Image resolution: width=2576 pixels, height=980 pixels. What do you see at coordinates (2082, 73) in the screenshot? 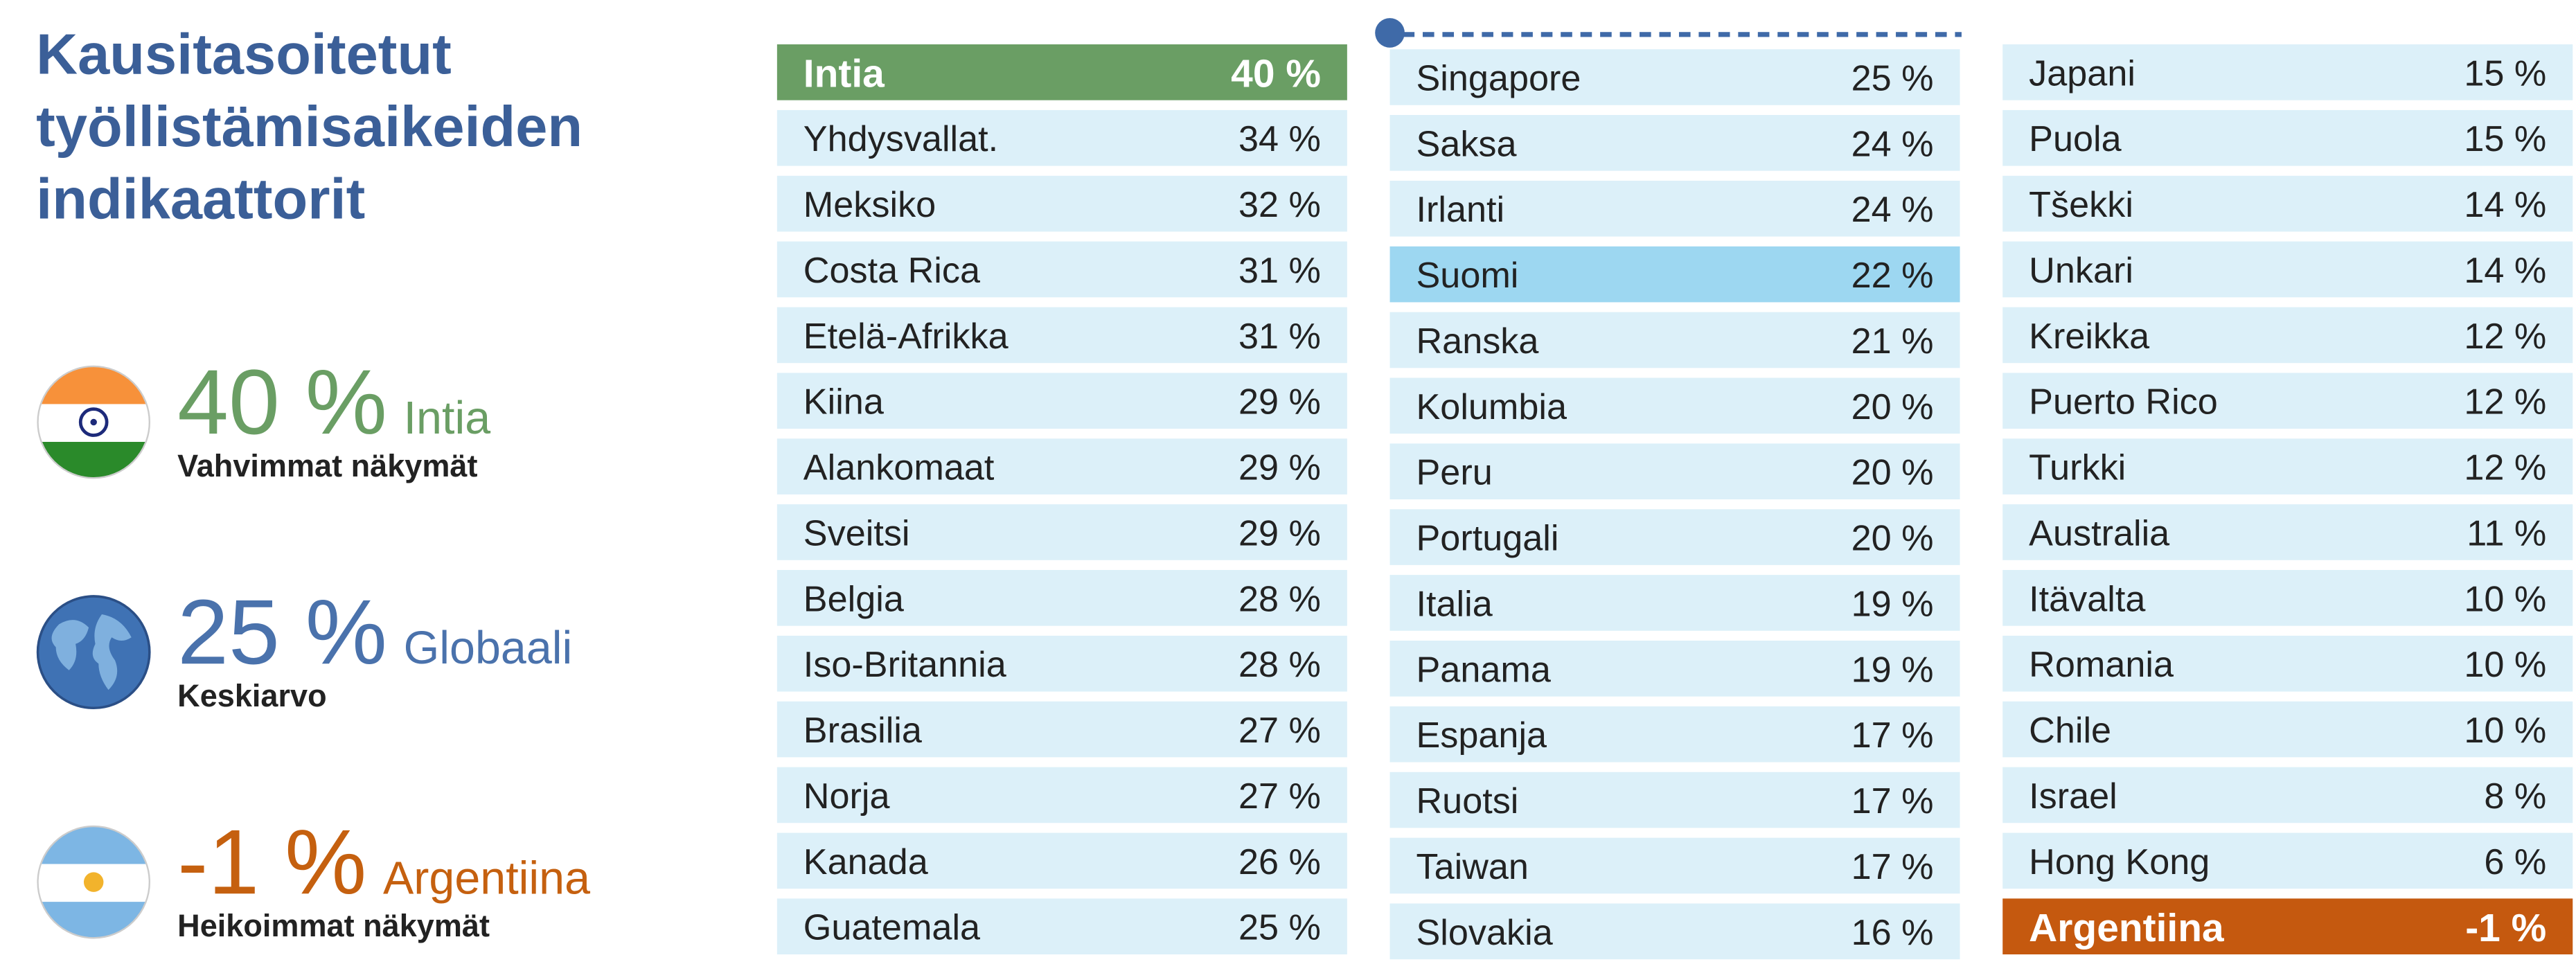
I see `country: Japani` at bounding box center [2082, 73].